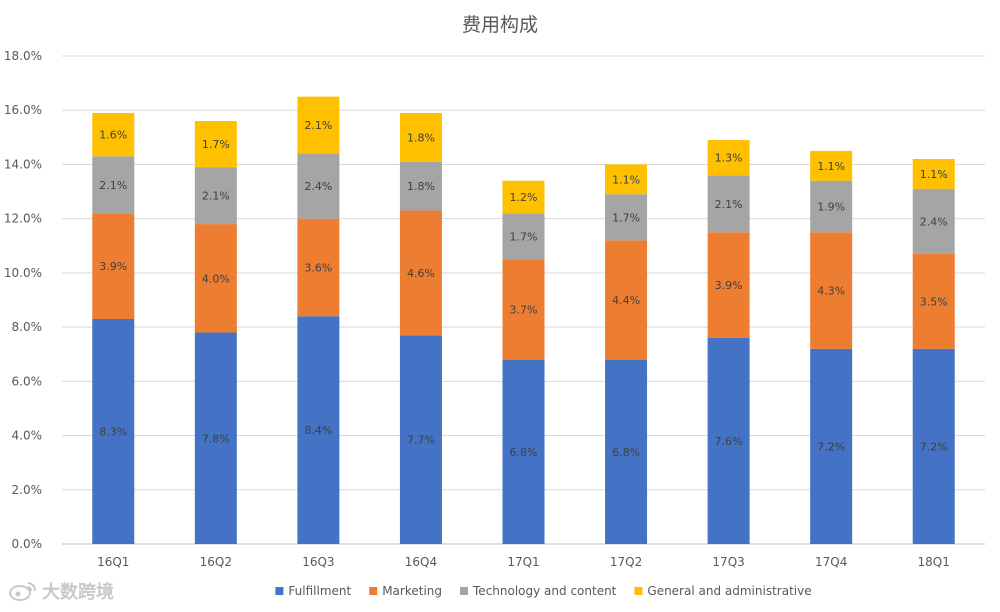 The image size is (1000, 612). Describe the element at coordinates (23, 219) in the screenshot. I see `y-tick-label: 12.0%` at that location.